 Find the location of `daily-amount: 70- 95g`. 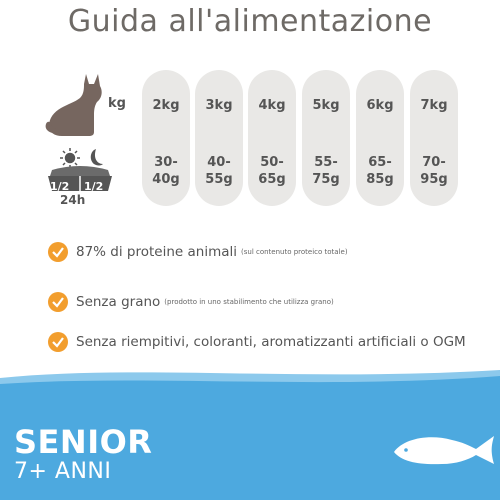

daily-amount: 70- 95g is located at coordinates (434, 171).